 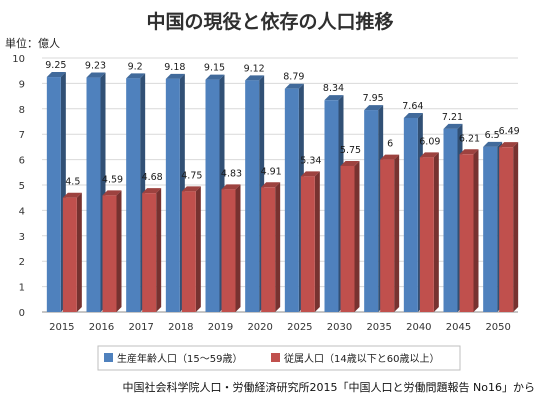 I want to click on x-tick-label: 2030, so click(x=339, y=327).